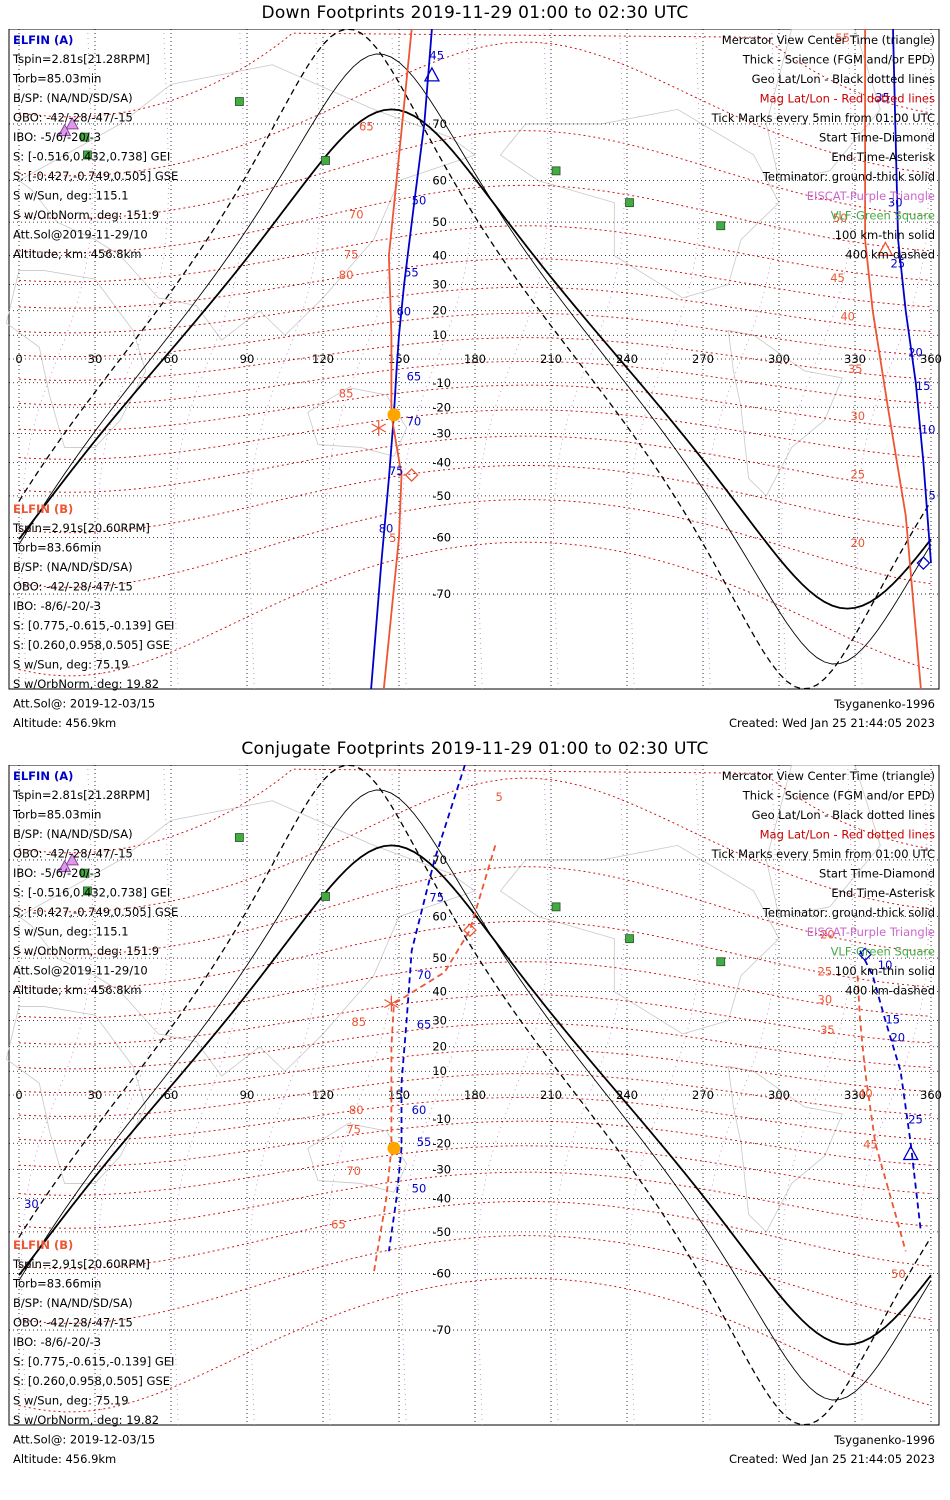  Describe the element at coordinates (855, 369) in the screenshot. I see `elfin-b-time-tick: 35` at that location.